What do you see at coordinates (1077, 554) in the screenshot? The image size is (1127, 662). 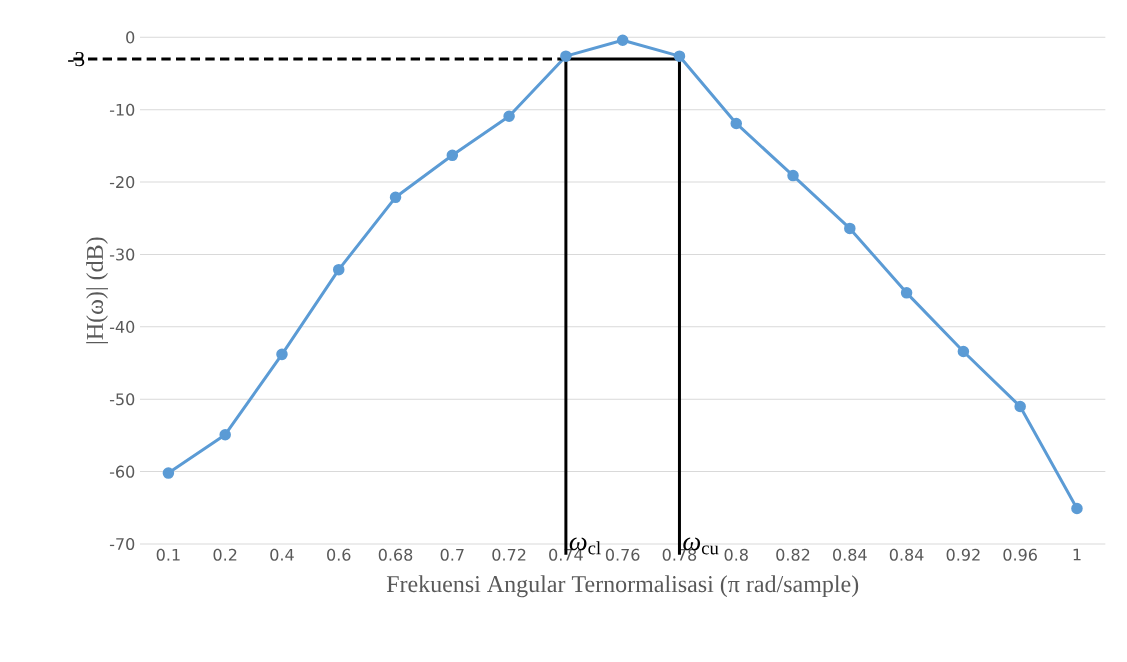 I see `x-tick-label: 1` at bounding box center [1077, 554].